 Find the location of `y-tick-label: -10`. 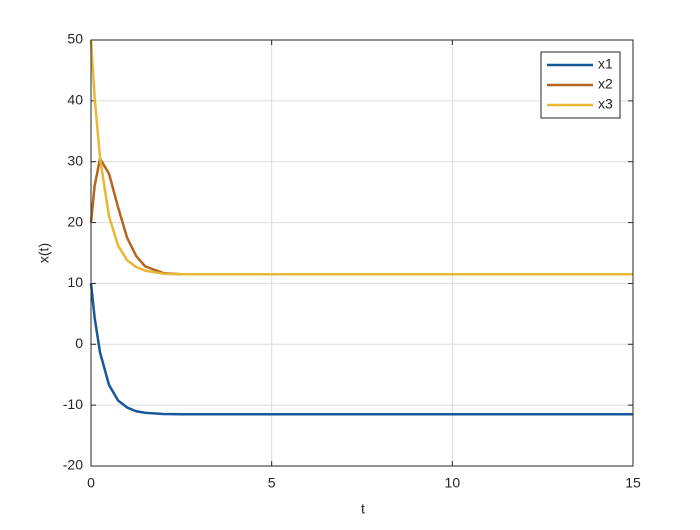

y-tick-label: -10 is located at coordinates (73, 404).